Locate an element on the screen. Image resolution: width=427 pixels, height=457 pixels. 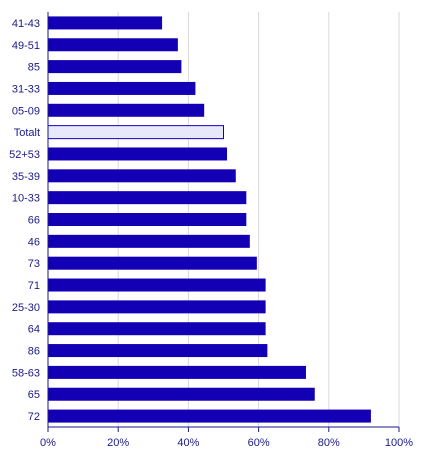
category-label-Totalt: Totalt is located at coordinates (27, 133).